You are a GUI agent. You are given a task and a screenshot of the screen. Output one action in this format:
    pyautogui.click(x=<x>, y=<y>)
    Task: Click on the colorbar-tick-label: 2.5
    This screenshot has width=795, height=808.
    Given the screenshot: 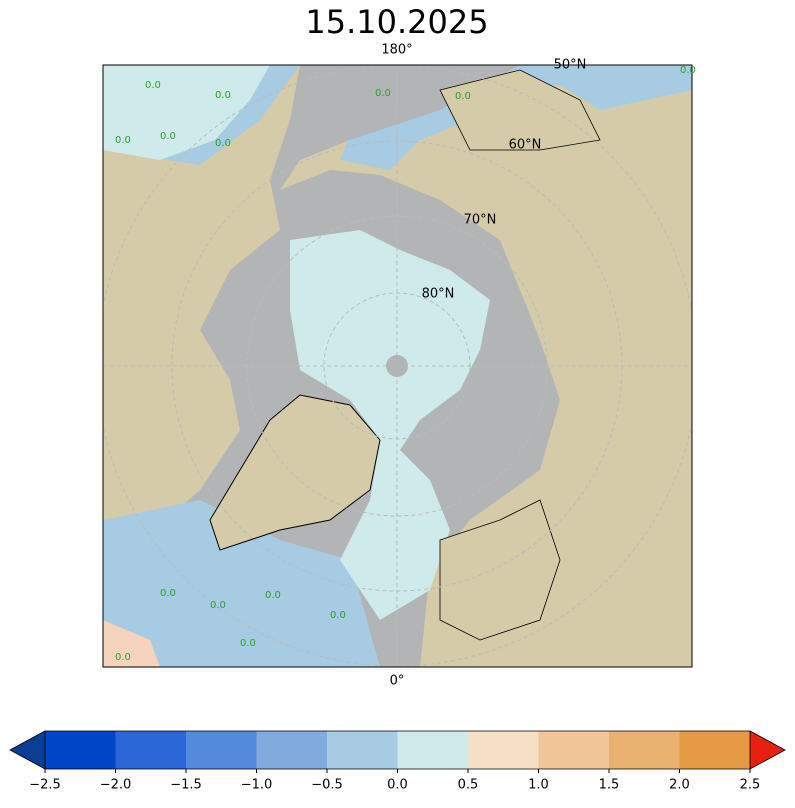 What is the action you would take?
    pyautogui.click(x=750, y=785)
    